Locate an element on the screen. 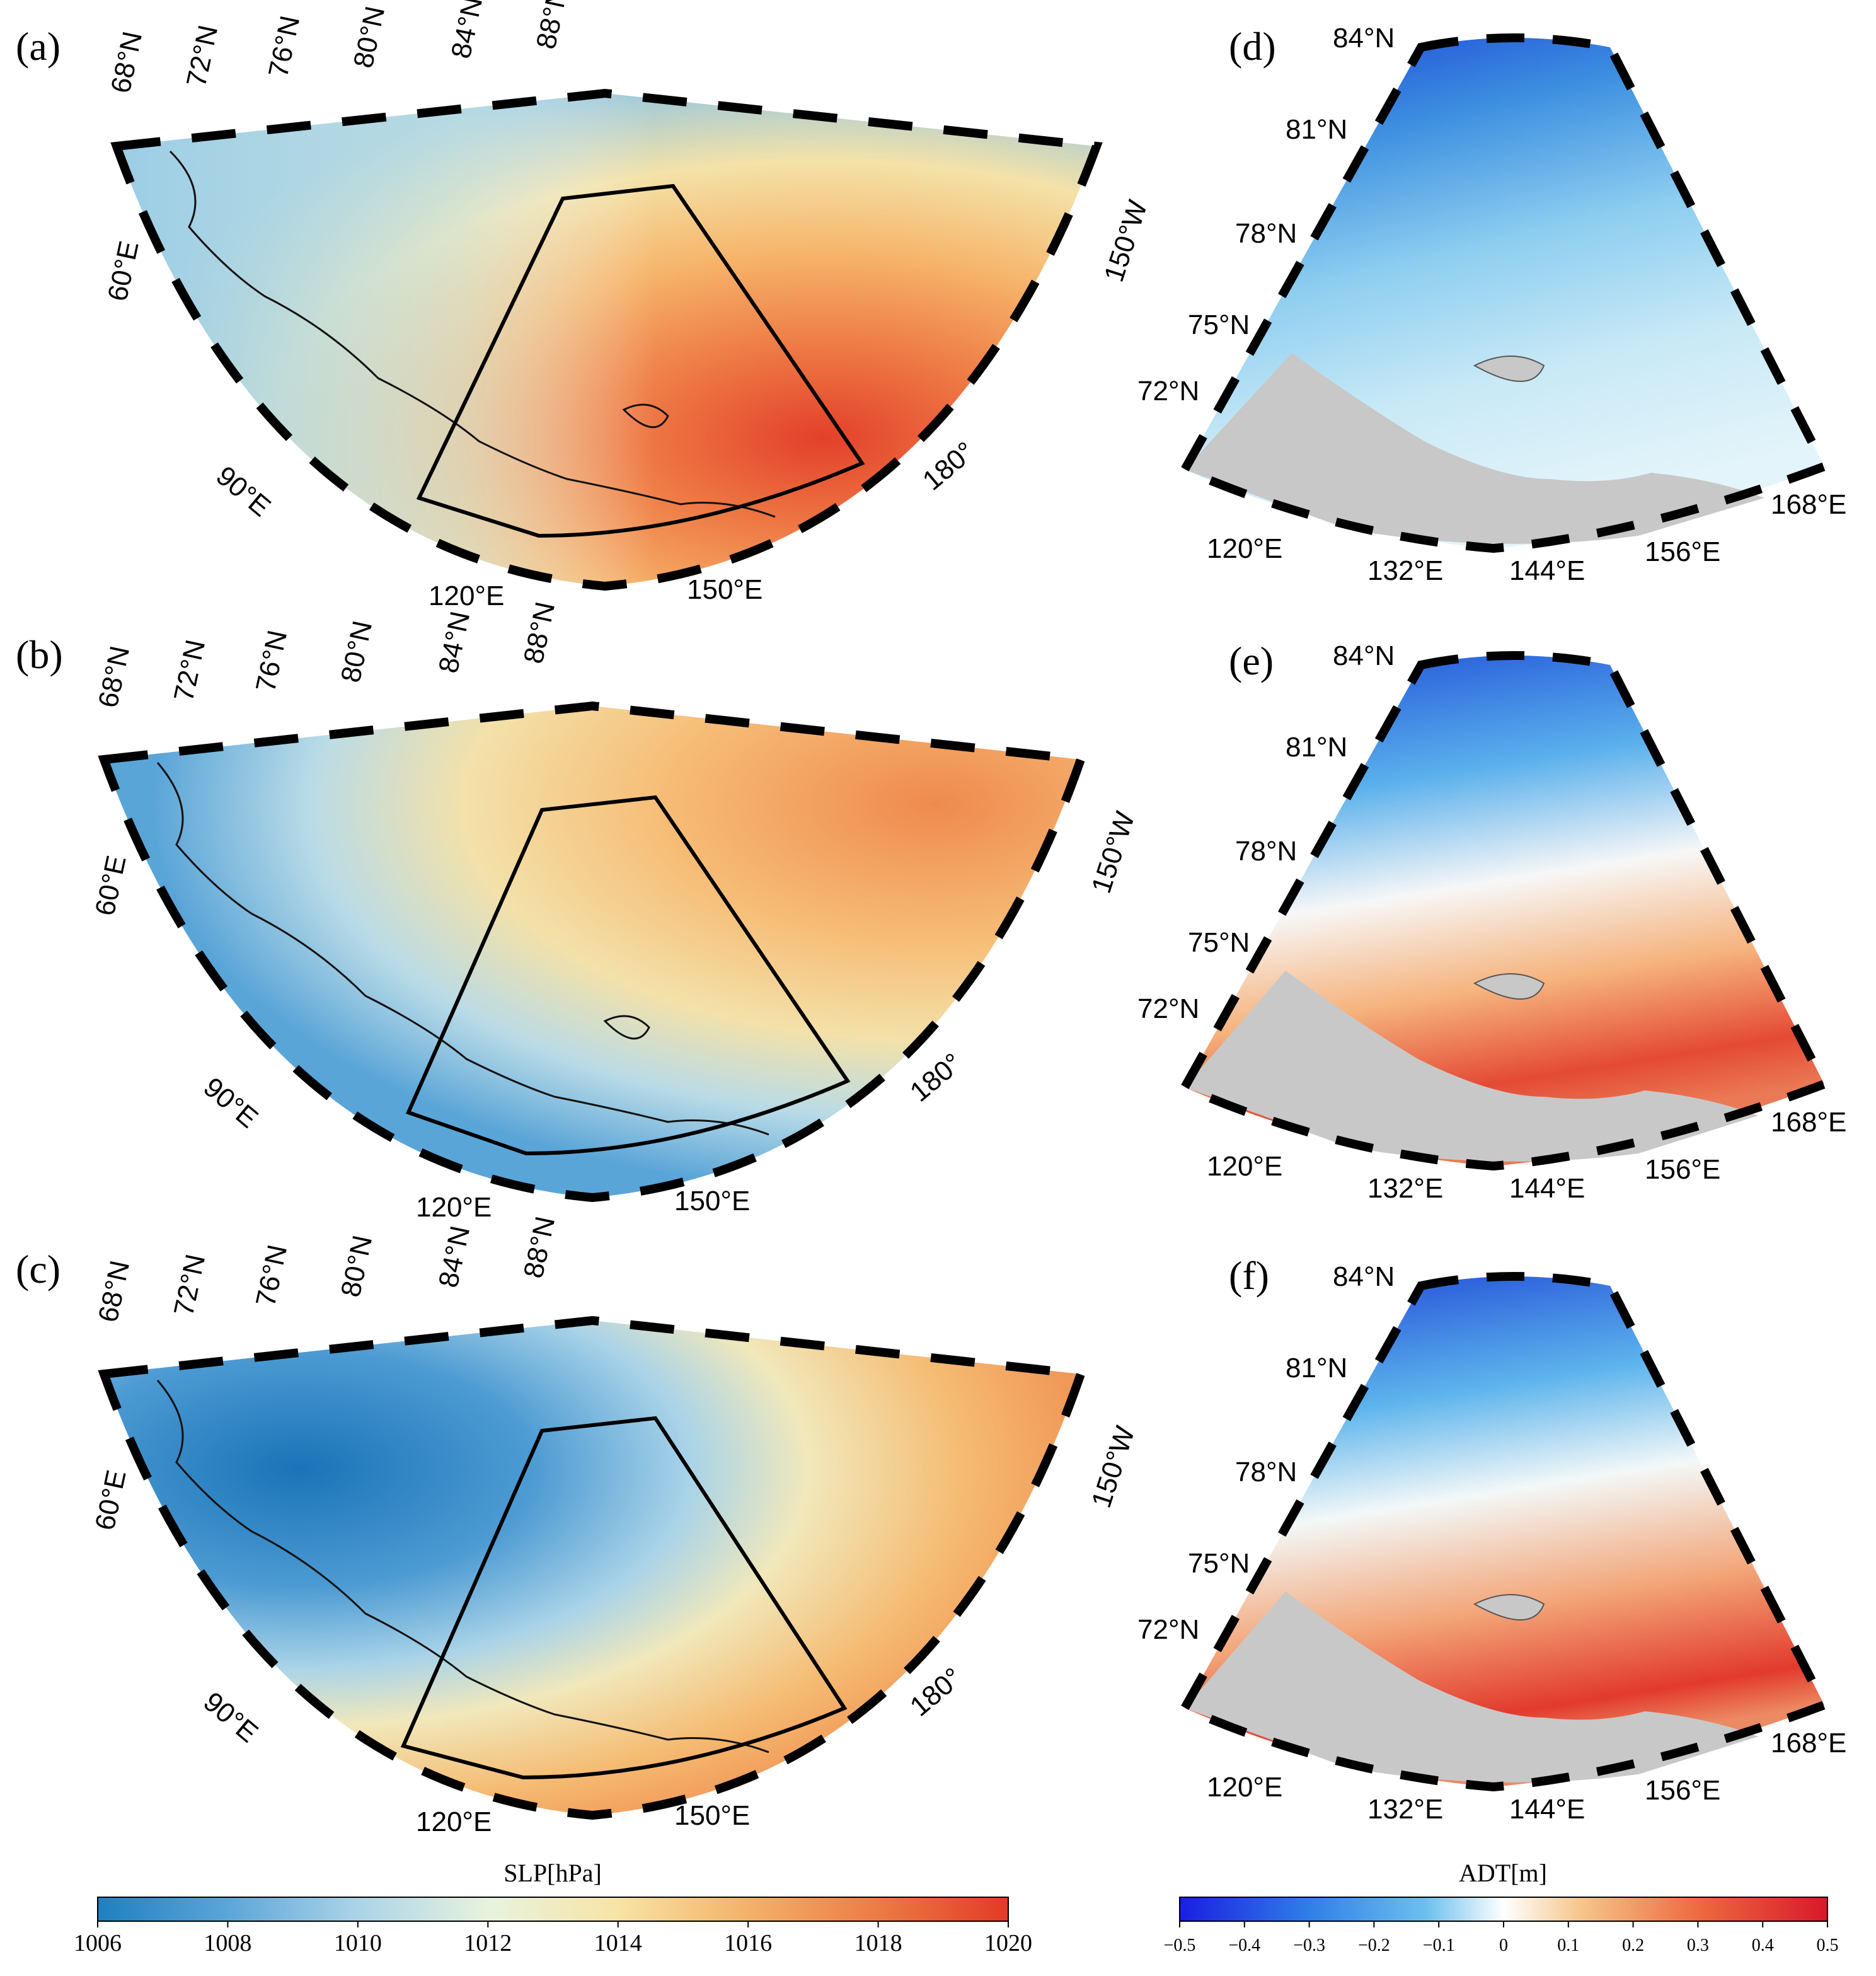  colorbar-title: ADT[m] is located at coordinates (1503, 1873).